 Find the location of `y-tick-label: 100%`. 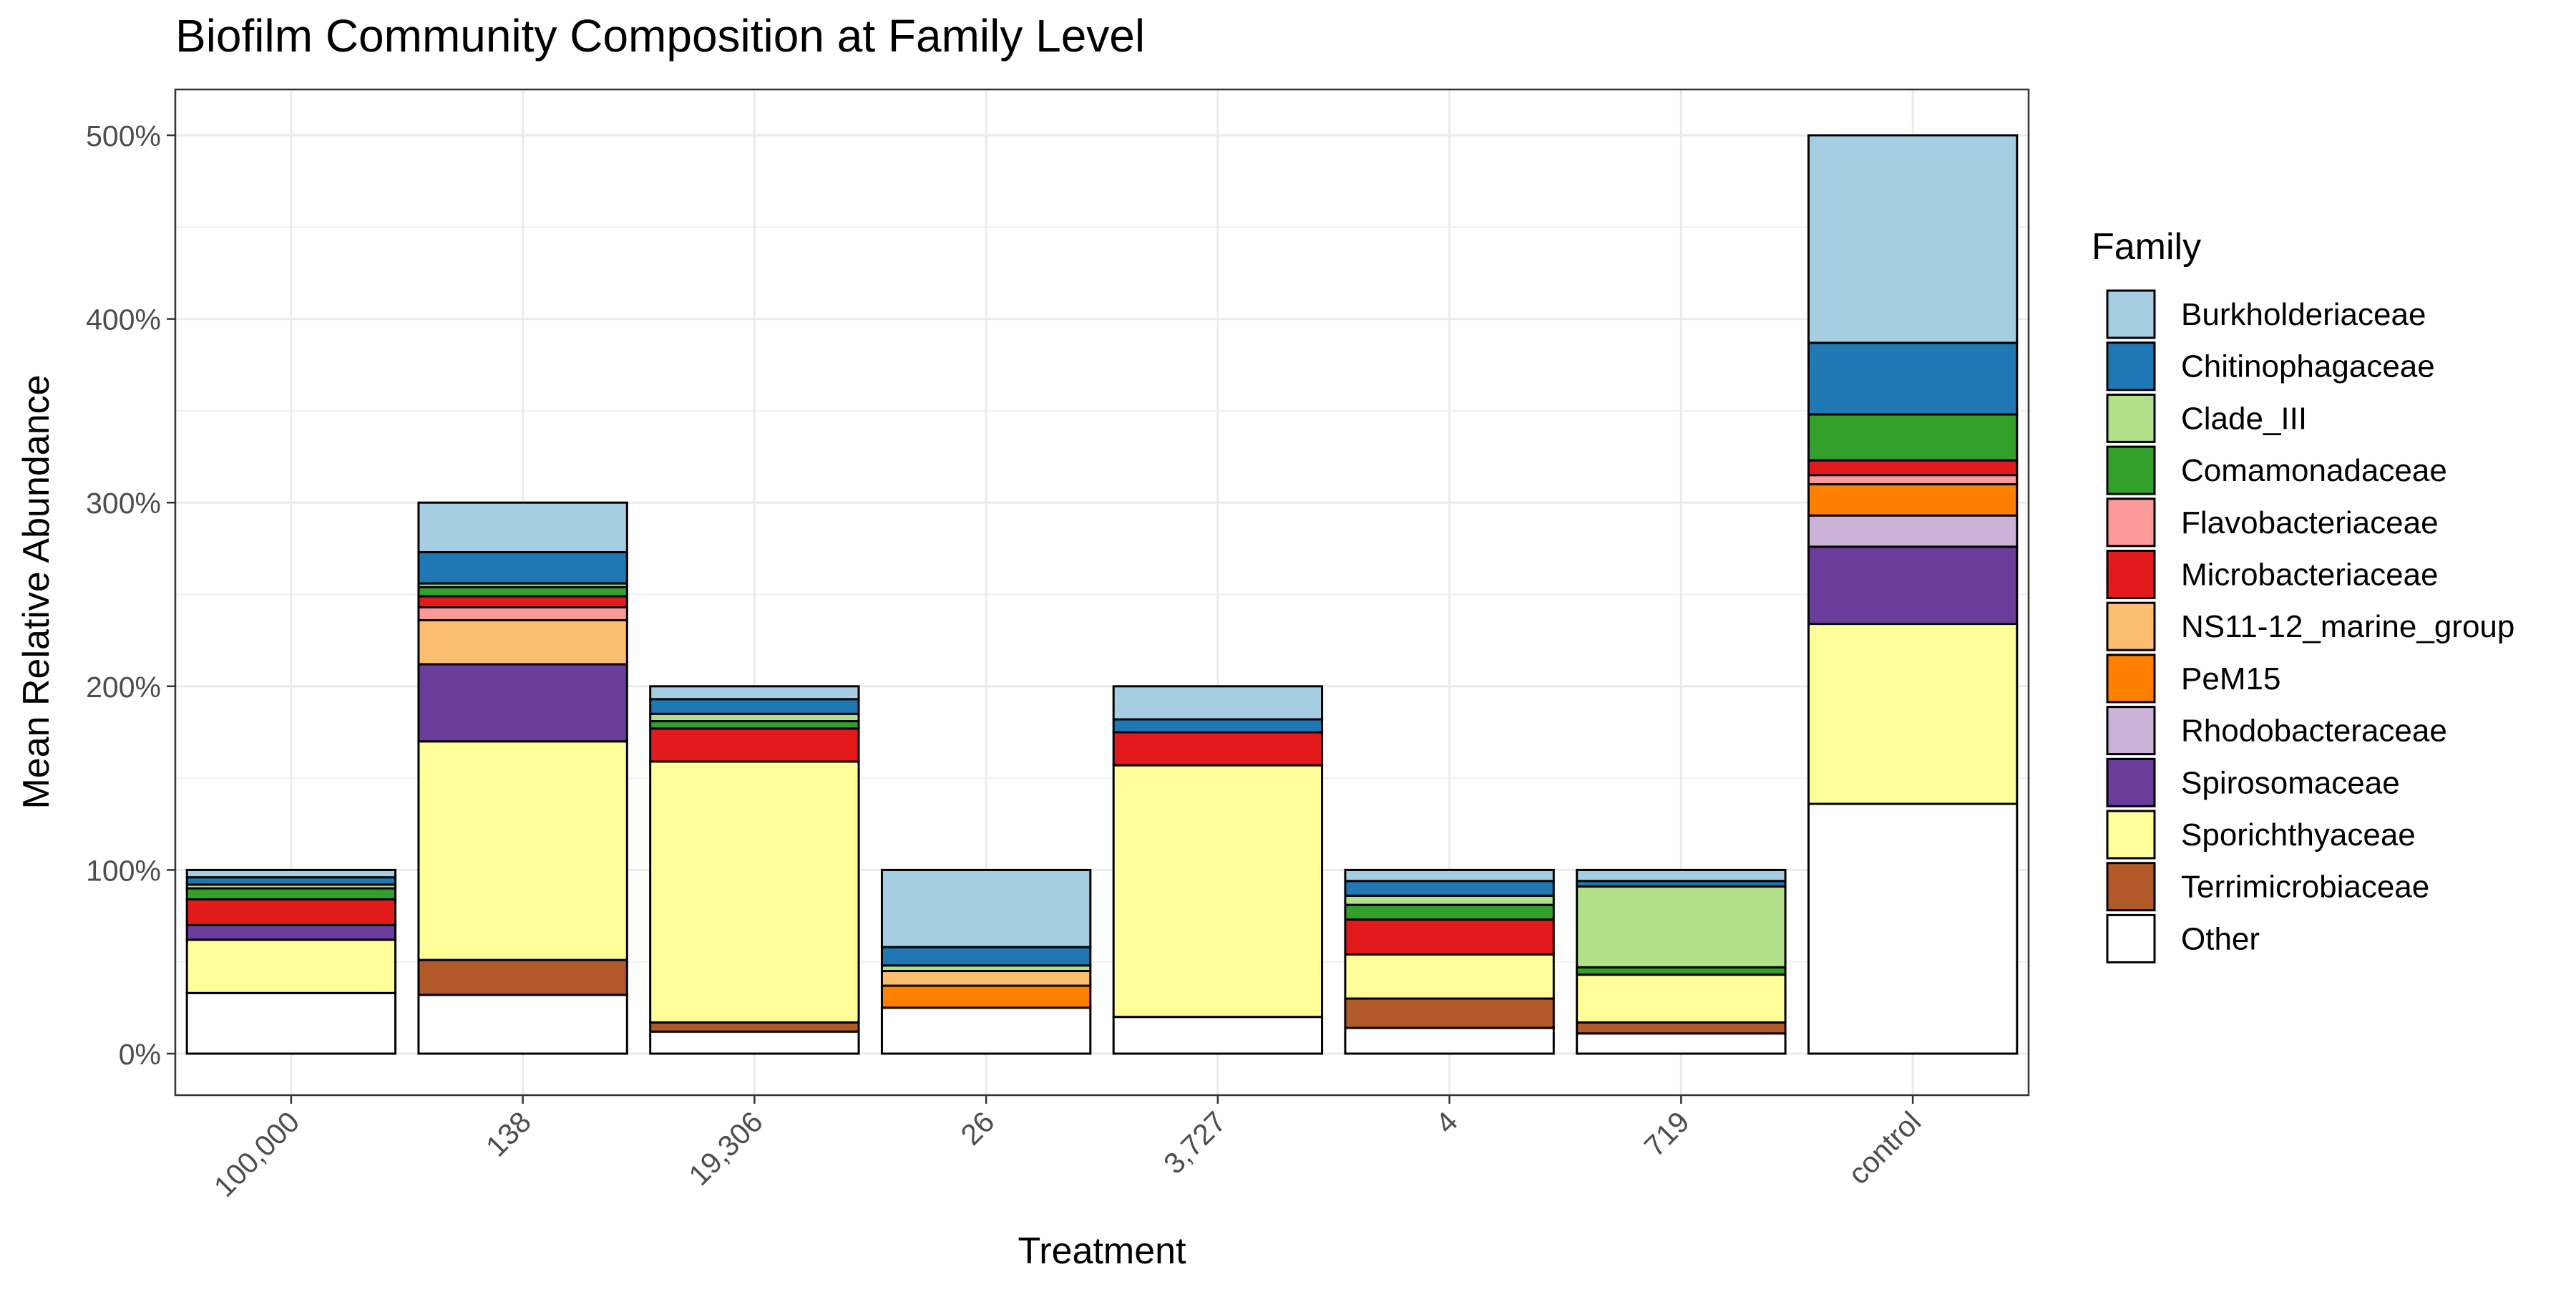

y-tick-label: 100% is located at coordinates (123, 870).